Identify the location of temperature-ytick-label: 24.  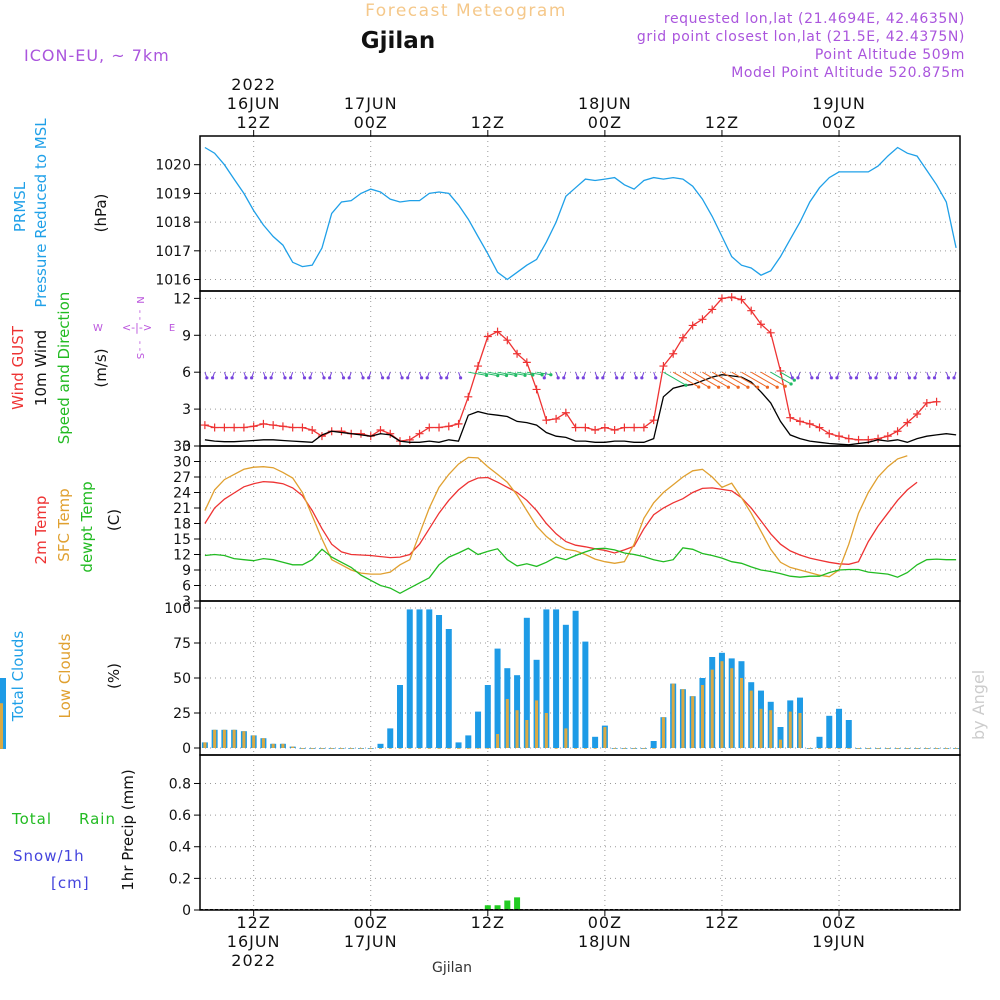
(182, 494).